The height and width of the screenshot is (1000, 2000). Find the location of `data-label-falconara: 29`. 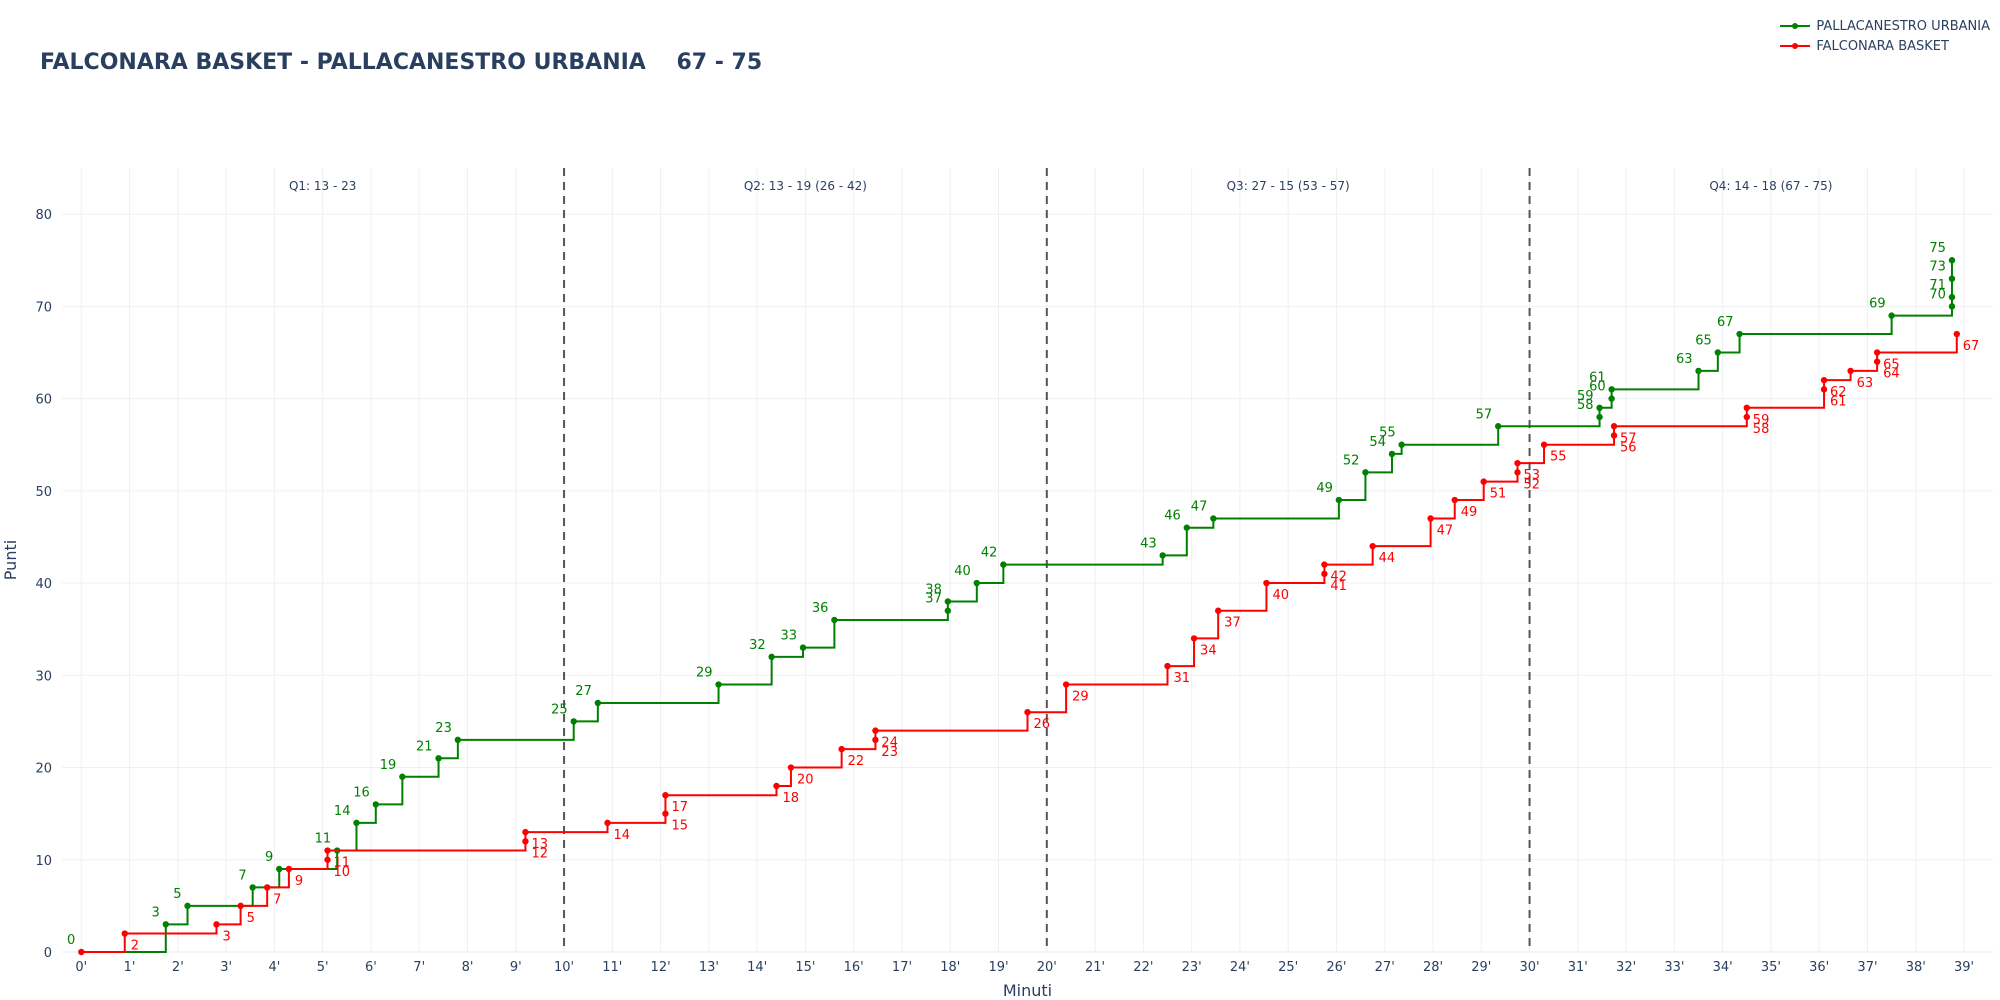

data-label-falconara: 29 is located at coordinates (1080, 697).